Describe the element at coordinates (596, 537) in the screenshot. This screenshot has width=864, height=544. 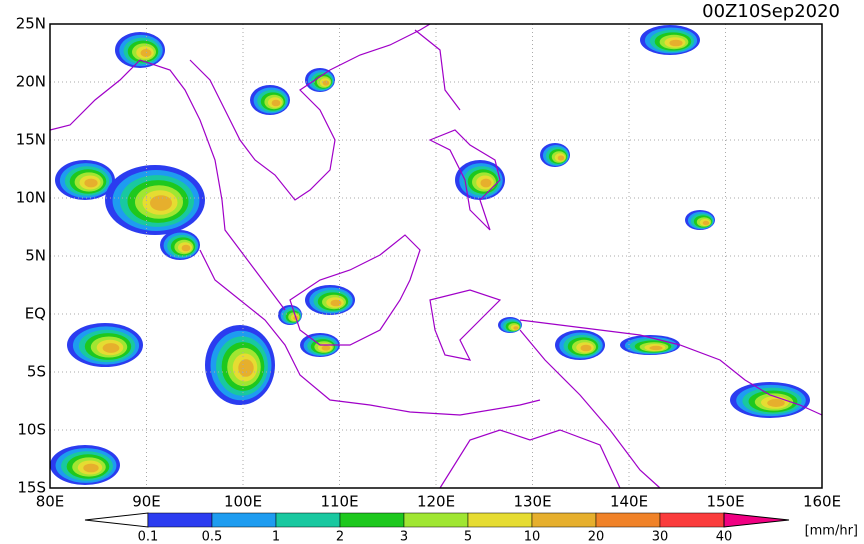
I see `colorbar-label: 20` at that location.